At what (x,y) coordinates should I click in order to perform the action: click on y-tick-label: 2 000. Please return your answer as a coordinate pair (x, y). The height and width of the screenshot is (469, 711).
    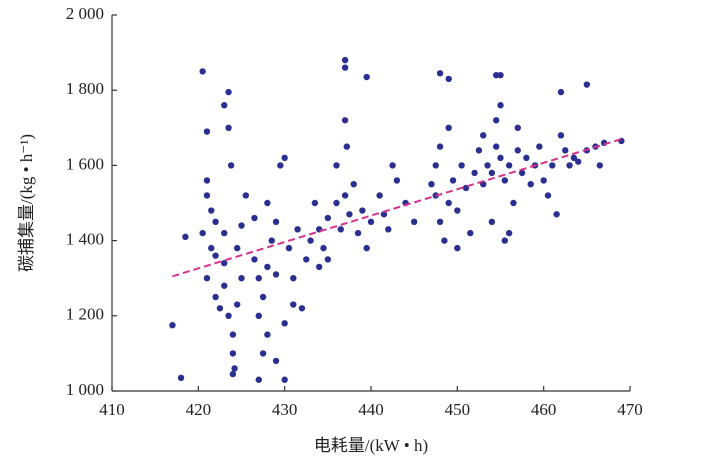
    Looking at the image, I should click on (85, 13).